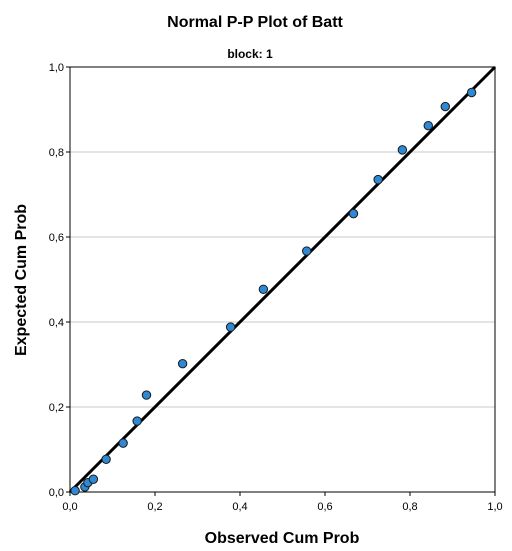  What do you see at coordinates (56, 323) in the screenshot?
I see `y-tick-label: 0,4` at bounding box center [56, 323].